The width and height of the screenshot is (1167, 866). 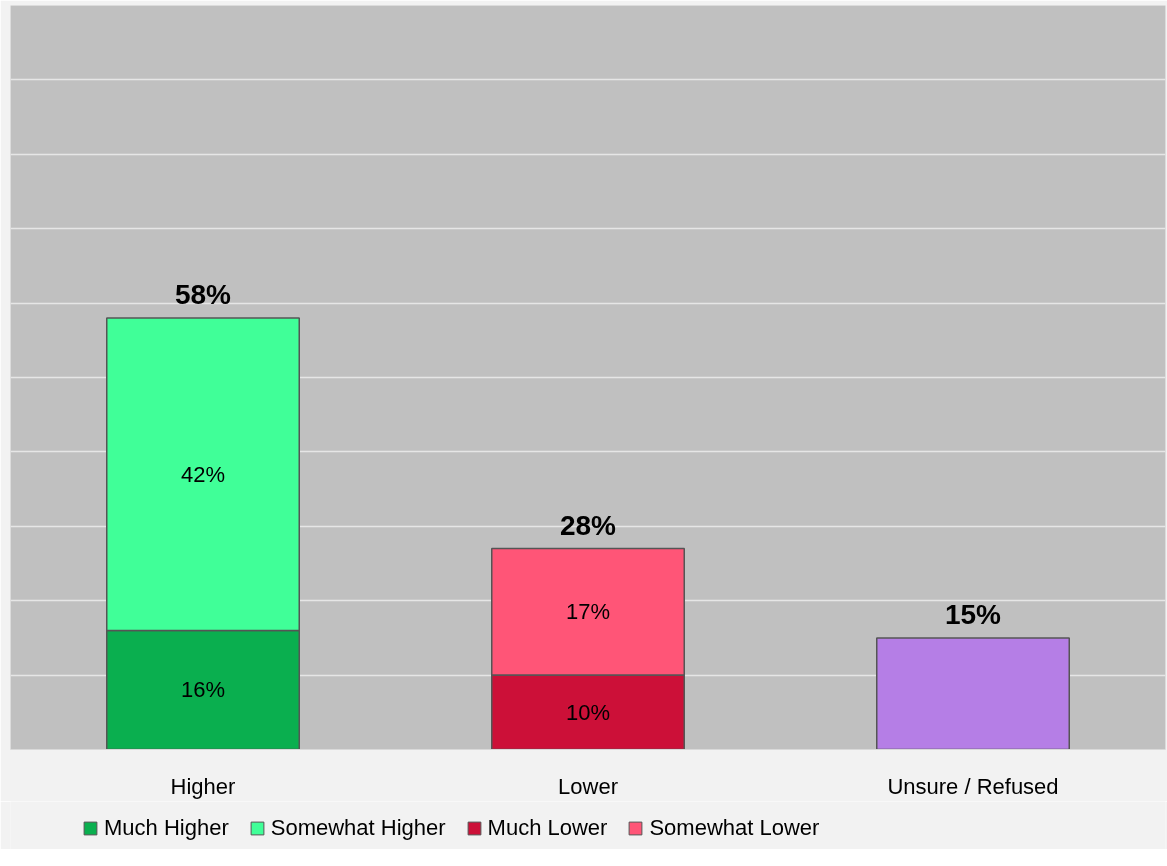 I want to click on legend-label: Much Lower, so click(x=547, y=828).